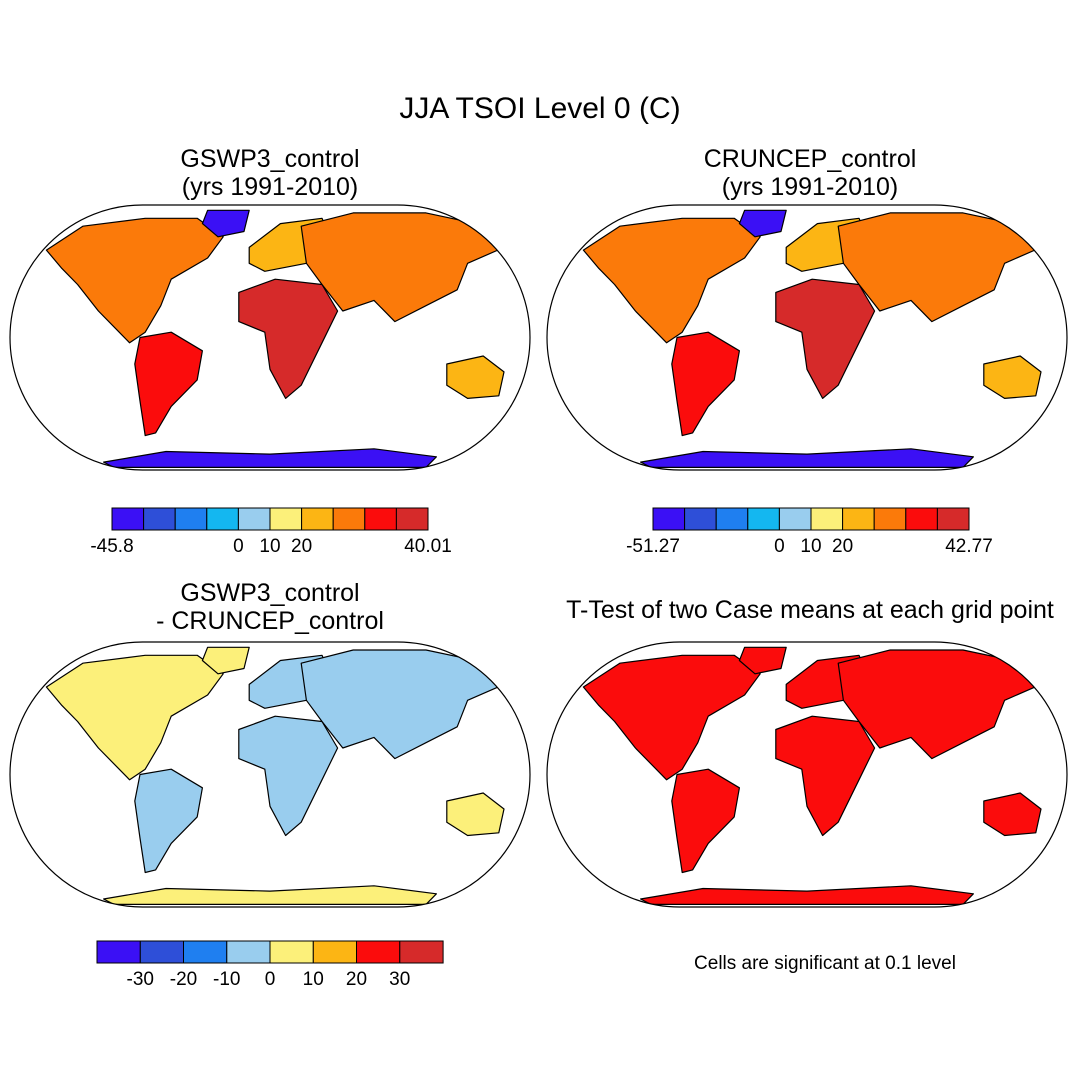 The height and width of the screenshot is (1080, 1080). Describe the element at coordinates (400, 979) in the screenshot. I see `colorbar-tick-label: 30` at that location.